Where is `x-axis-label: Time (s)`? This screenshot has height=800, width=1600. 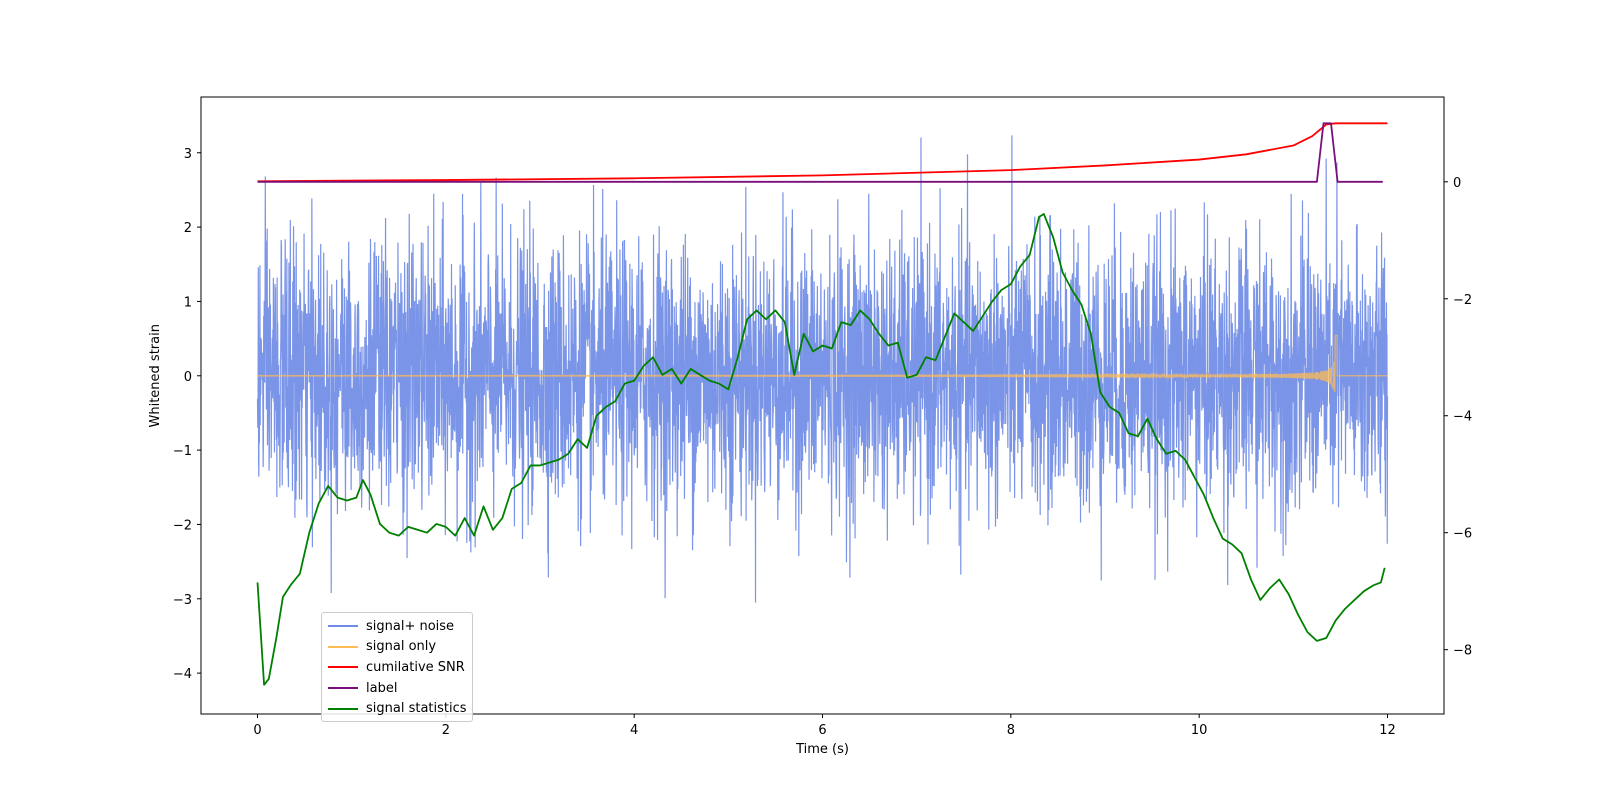
x-axis-label: Time (s) is located at coordinates (822, 749).